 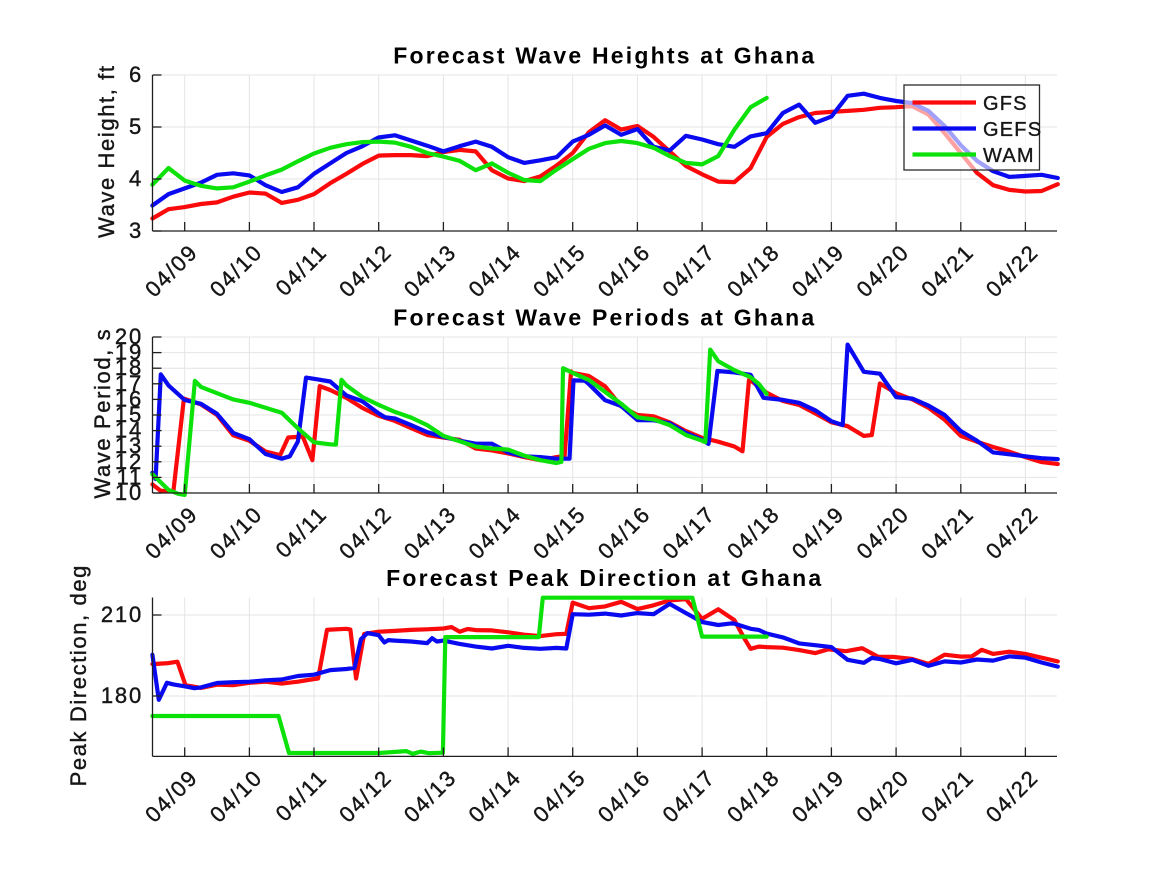 I want to click on svg-text: 16, so click(x=129, y=398).